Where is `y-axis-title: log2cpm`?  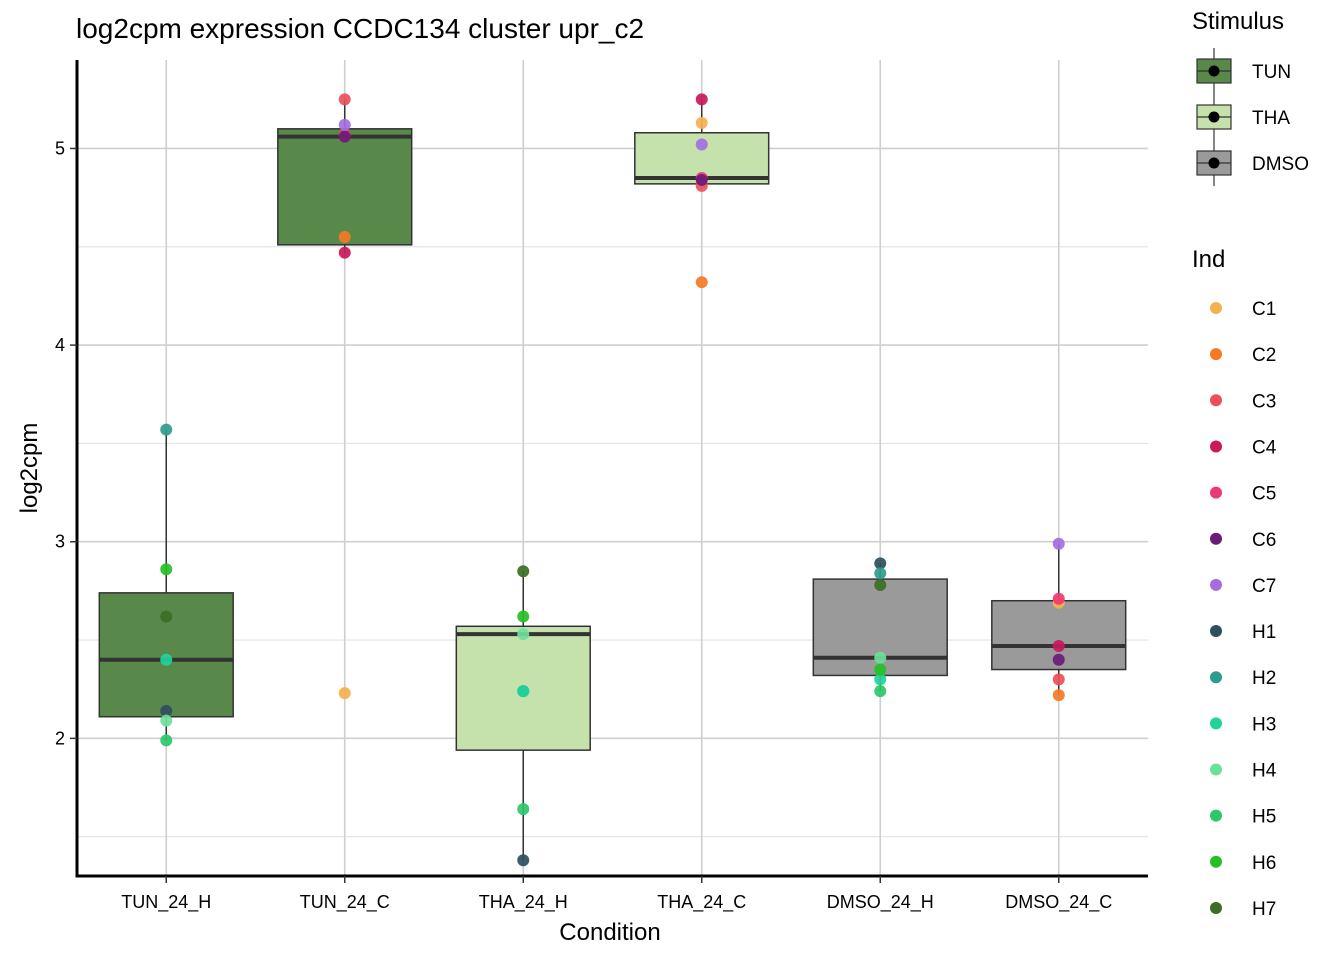 y-axis-title: log2cpm is located at coordinates (29, 468).